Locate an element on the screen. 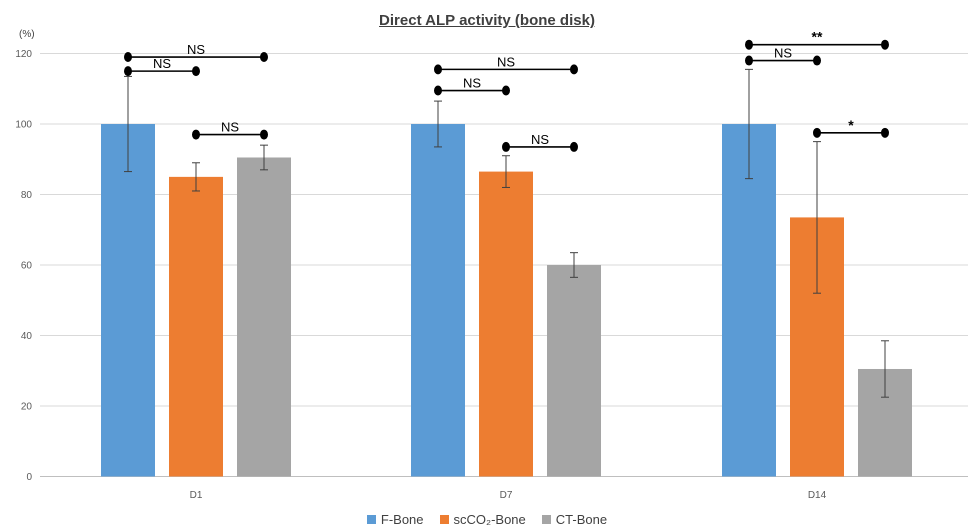 The image size is (974, 531). legend-label: scCO₂-Bone is located at coordinates (489, 519).